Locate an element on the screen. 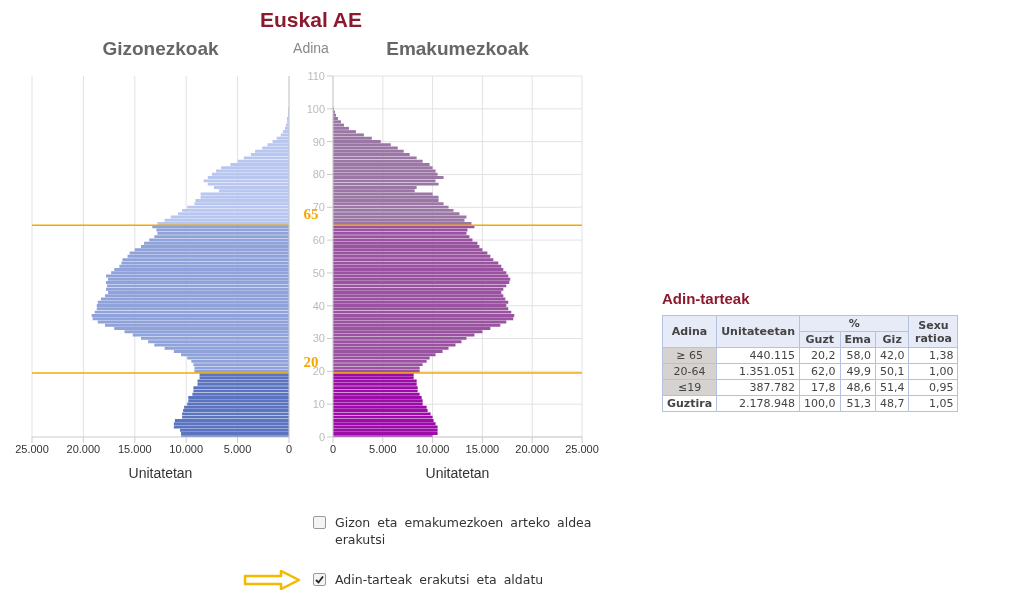  category-label: Guztira is located at coordinates (690, 403).